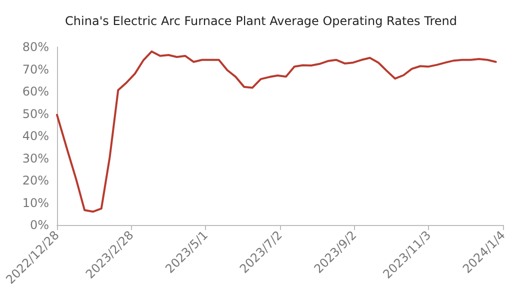  What do you see at coordinates (35, 113) in the screenshot?
I see `y-tick-label: 50%` at bounding box center [35, 113].